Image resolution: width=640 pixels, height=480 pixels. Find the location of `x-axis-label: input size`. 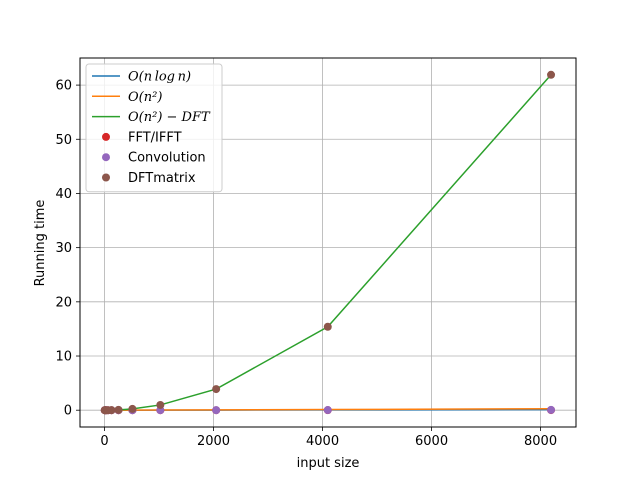

x-axis-label: input size is located at coordinates (328, 463).